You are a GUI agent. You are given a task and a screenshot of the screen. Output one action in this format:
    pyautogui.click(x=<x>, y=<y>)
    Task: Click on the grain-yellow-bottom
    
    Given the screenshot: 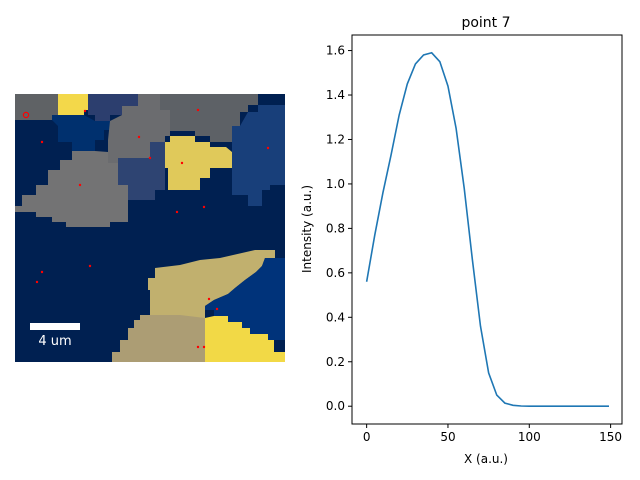 What is the action you would take?
    pyautogui.click(x=245, y=339)
    